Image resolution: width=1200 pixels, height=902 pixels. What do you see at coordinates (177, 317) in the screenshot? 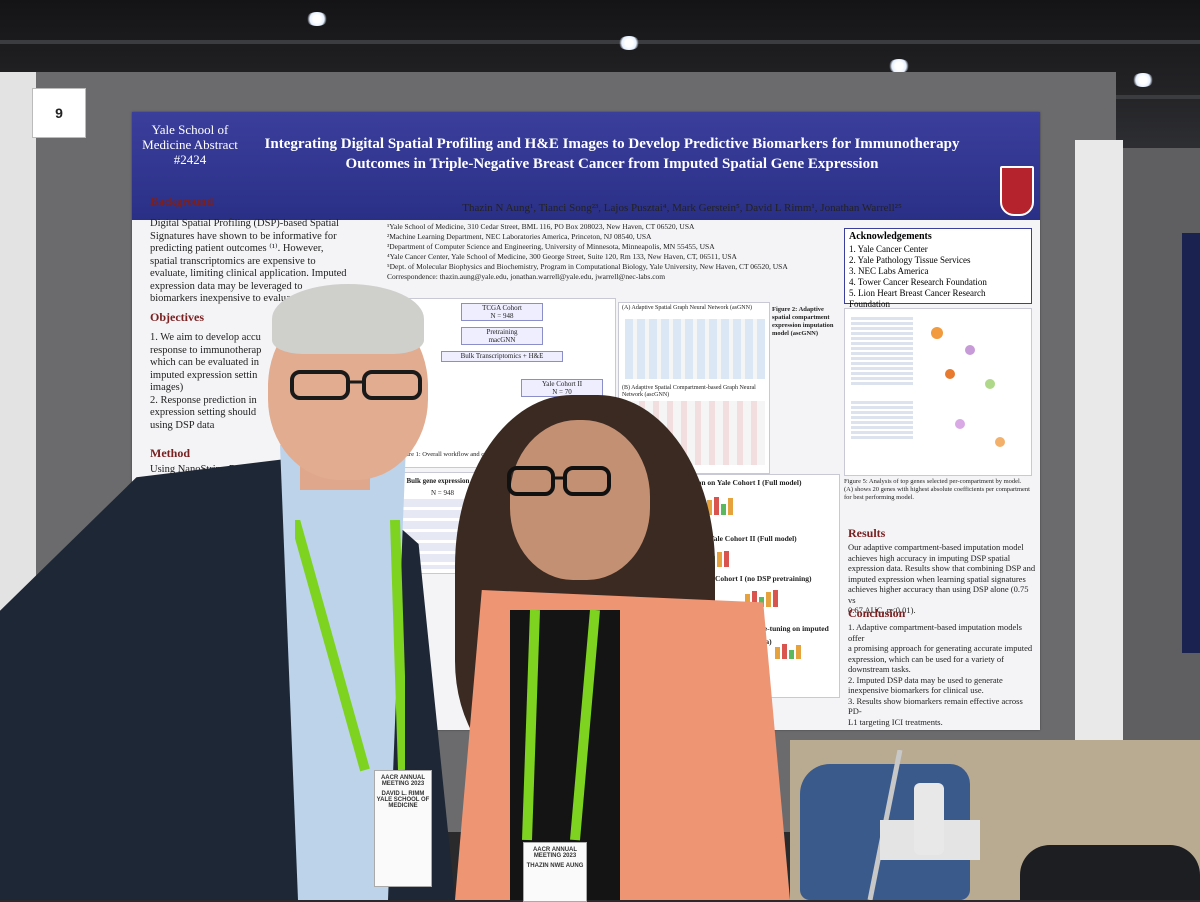
I see `objectives-heading: Objectives` at bounding box center [177, 317].